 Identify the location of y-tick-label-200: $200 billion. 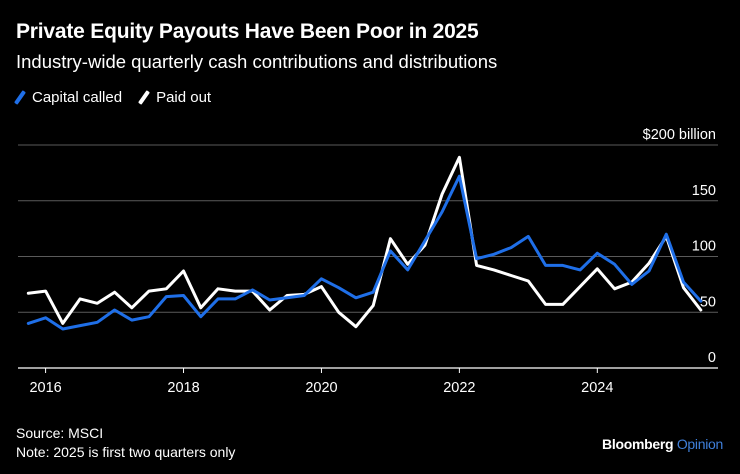
(679, 135).